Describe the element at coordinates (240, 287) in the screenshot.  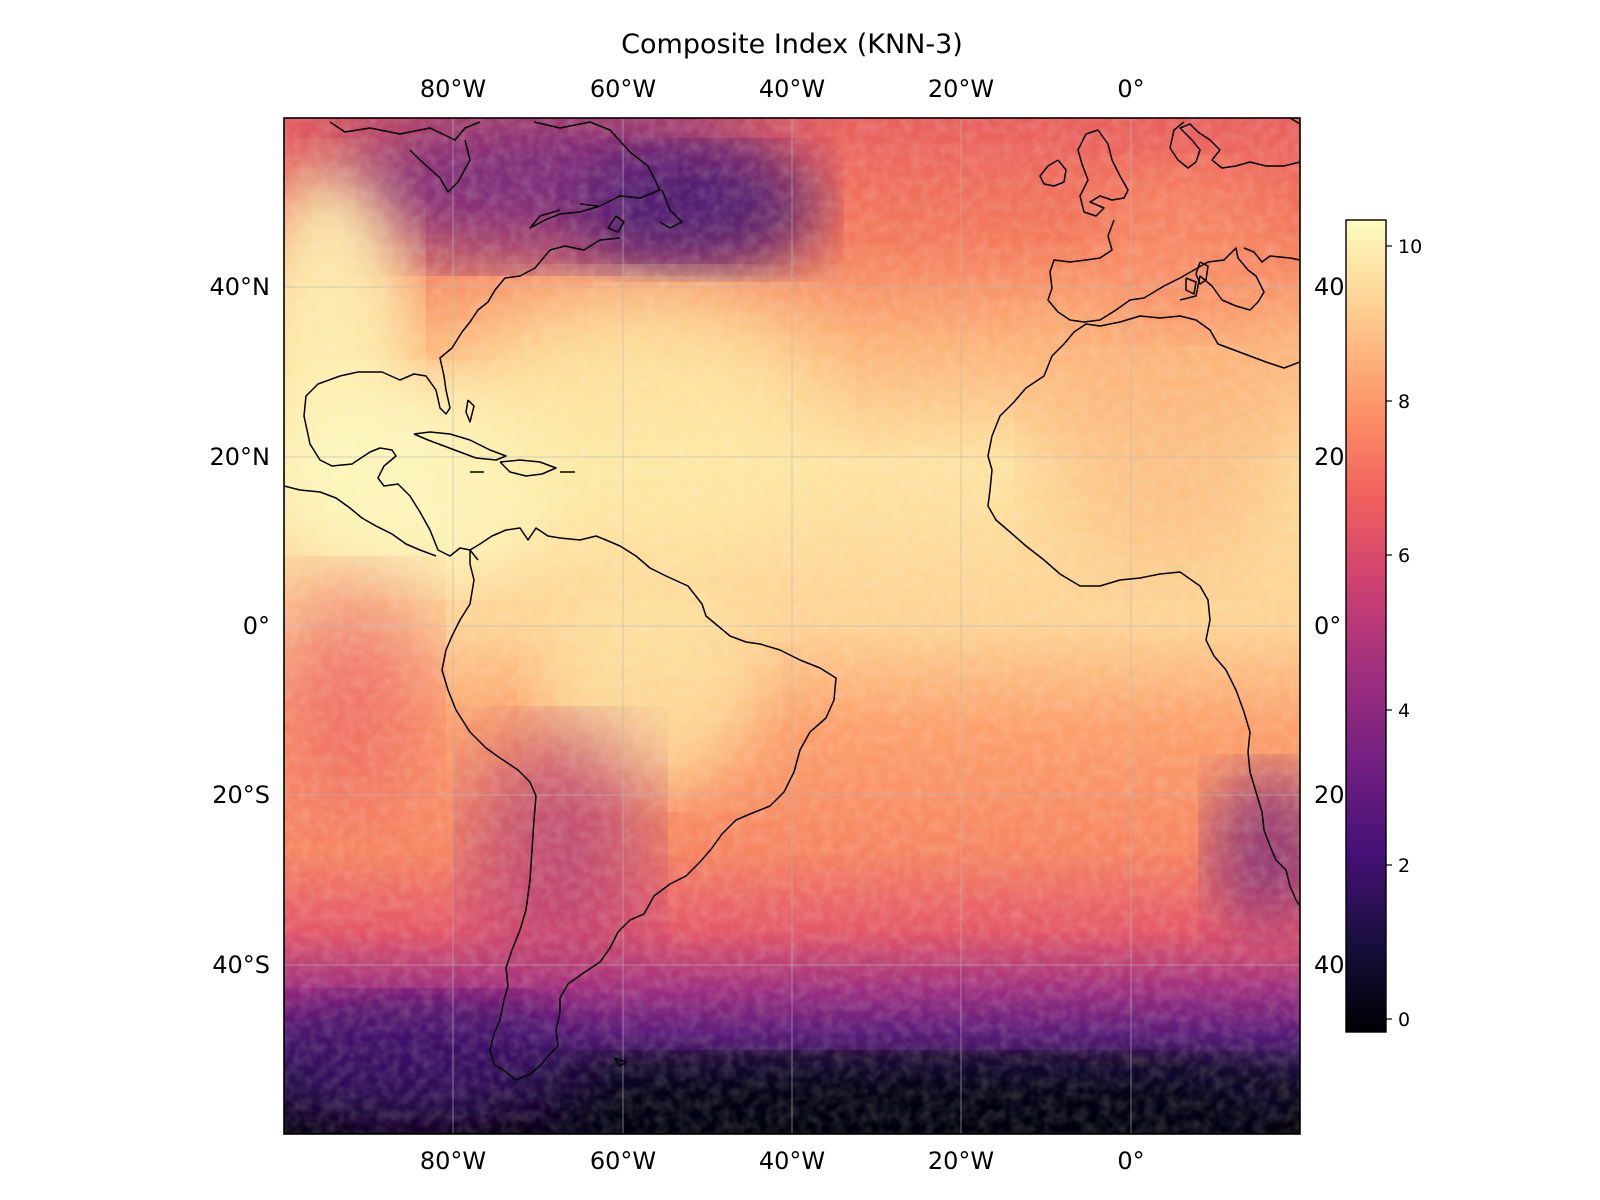
I see `lat-label-left: 40°N` at that location.